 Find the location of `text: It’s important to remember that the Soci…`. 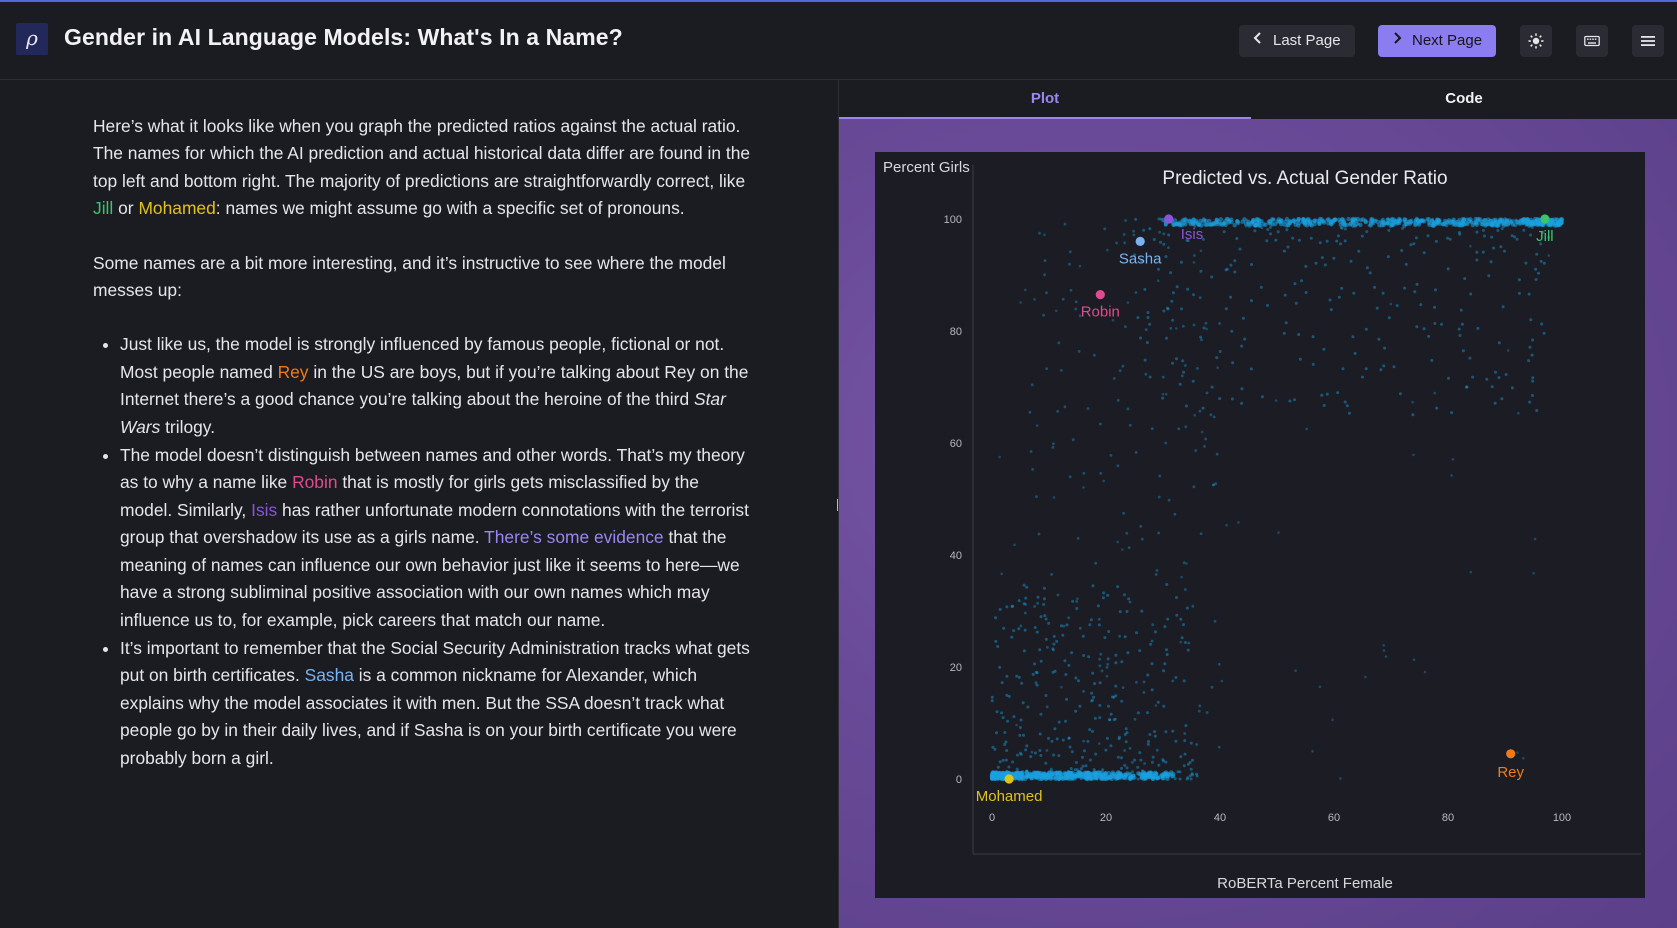

text: It’s important to remember that the Soci… is located at coordinates (435, 661).